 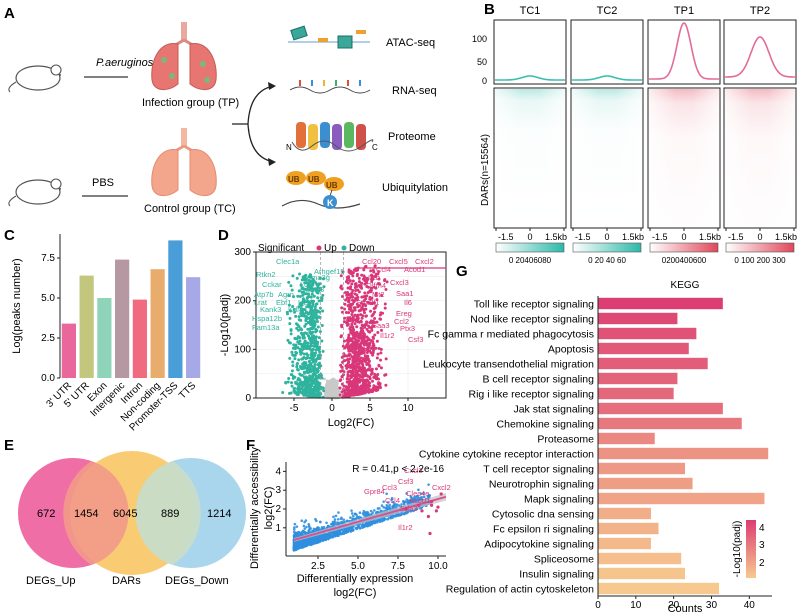 I want to click on lysine-k-label: K, so click(x=330, y=203).